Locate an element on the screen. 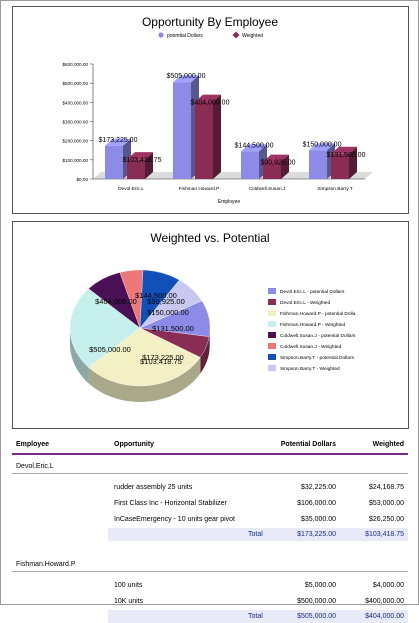 Image resolution: width=419 pixels, height=623 pixels. chart-title: Opportunity By Employee is located at coordinates (210, 22).